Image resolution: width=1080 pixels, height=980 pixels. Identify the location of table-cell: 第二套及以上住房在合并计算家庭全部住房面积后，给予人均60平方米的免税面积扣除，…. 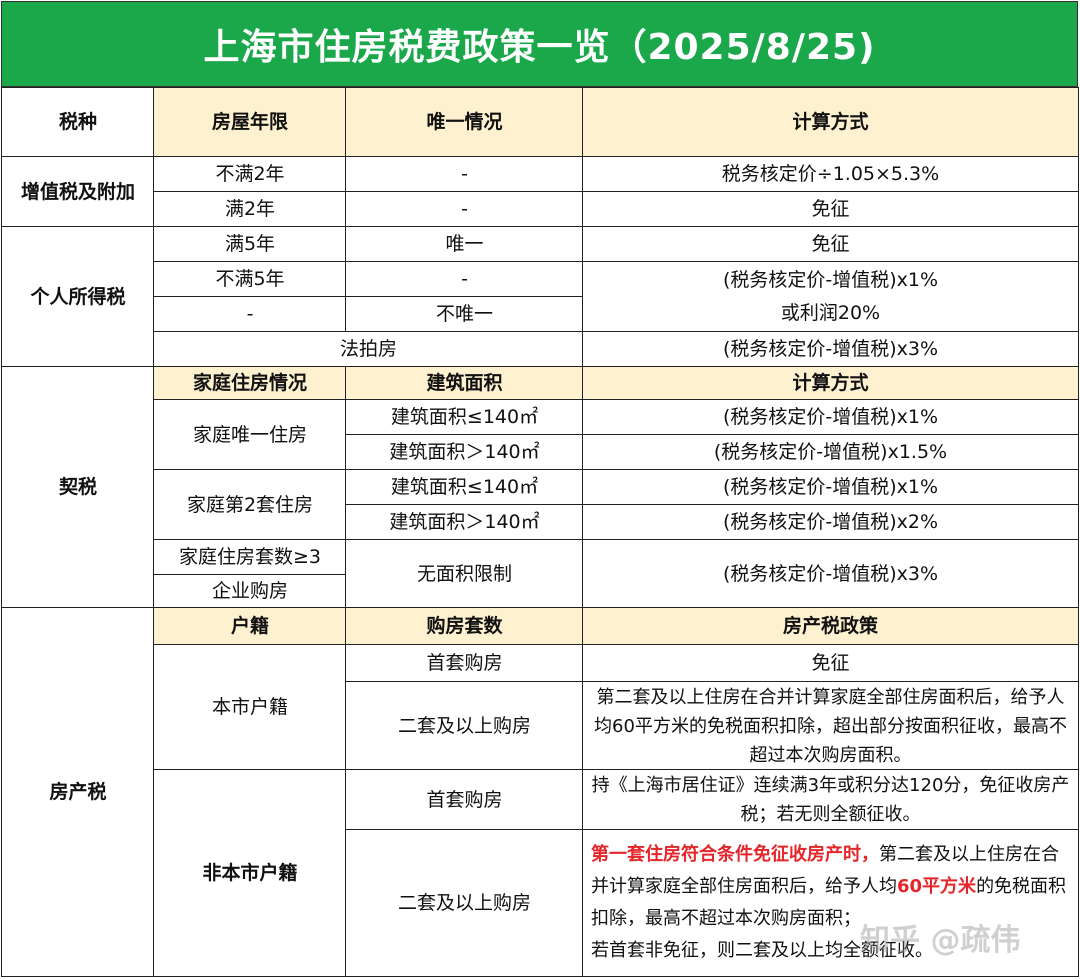
(830, 726).